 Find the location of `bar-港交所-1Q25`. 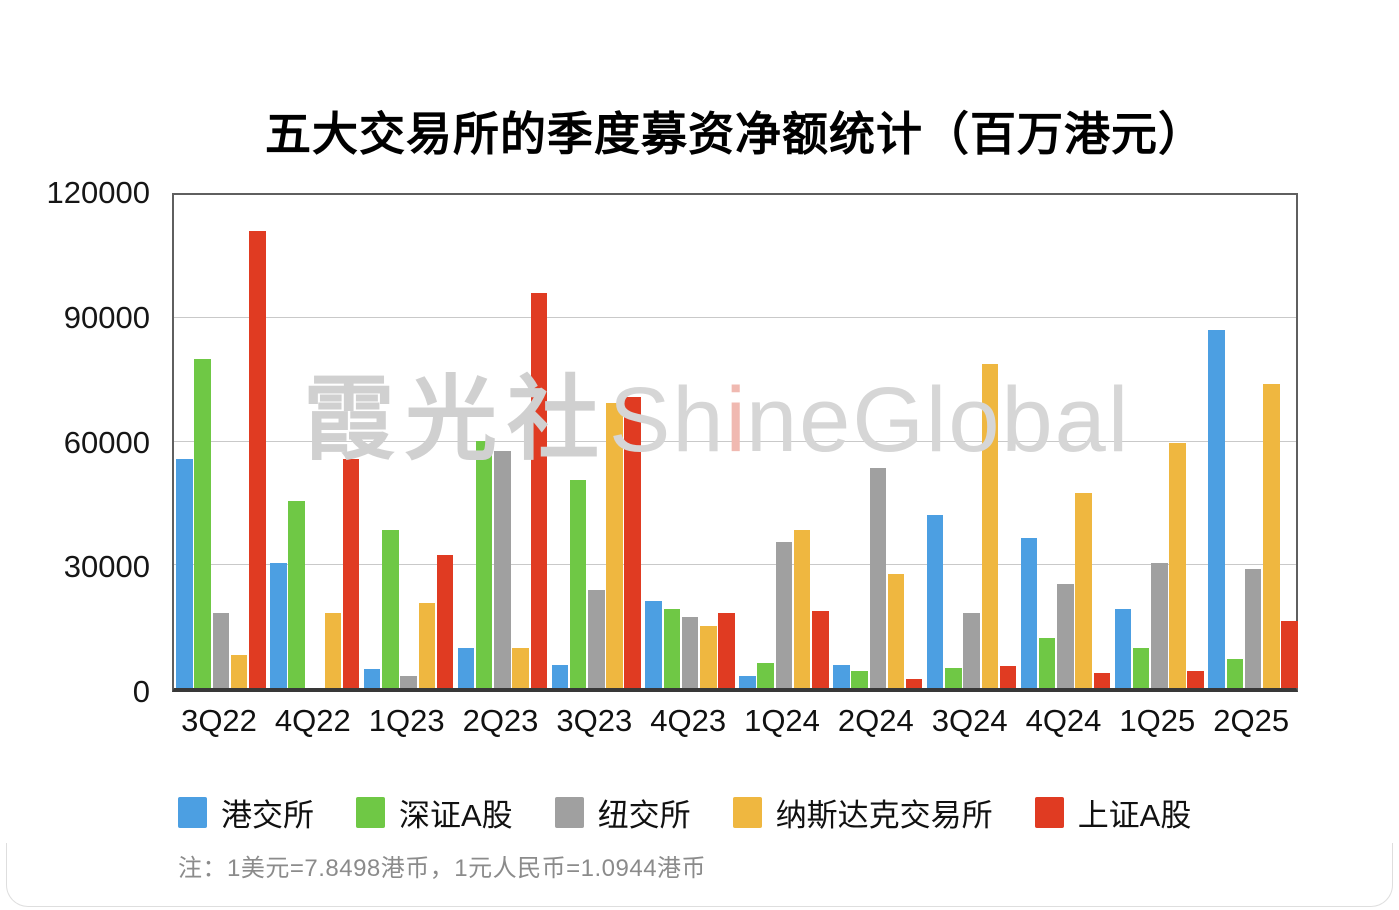

bar-港交所-1Q25 is located at coordinates (1123, 648).